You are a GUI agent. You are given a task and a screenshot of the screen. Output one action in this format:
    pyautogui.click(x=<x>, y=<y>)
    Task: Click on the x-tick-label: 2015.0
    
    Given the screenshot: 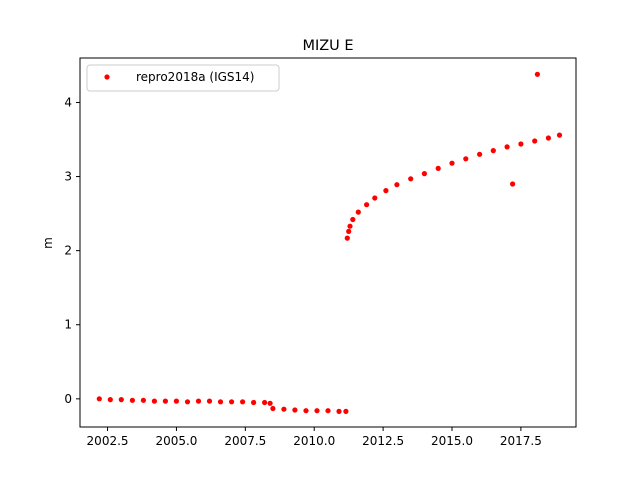 What is the action you would take?
    pyautogui.click(x=452, y=441)
    